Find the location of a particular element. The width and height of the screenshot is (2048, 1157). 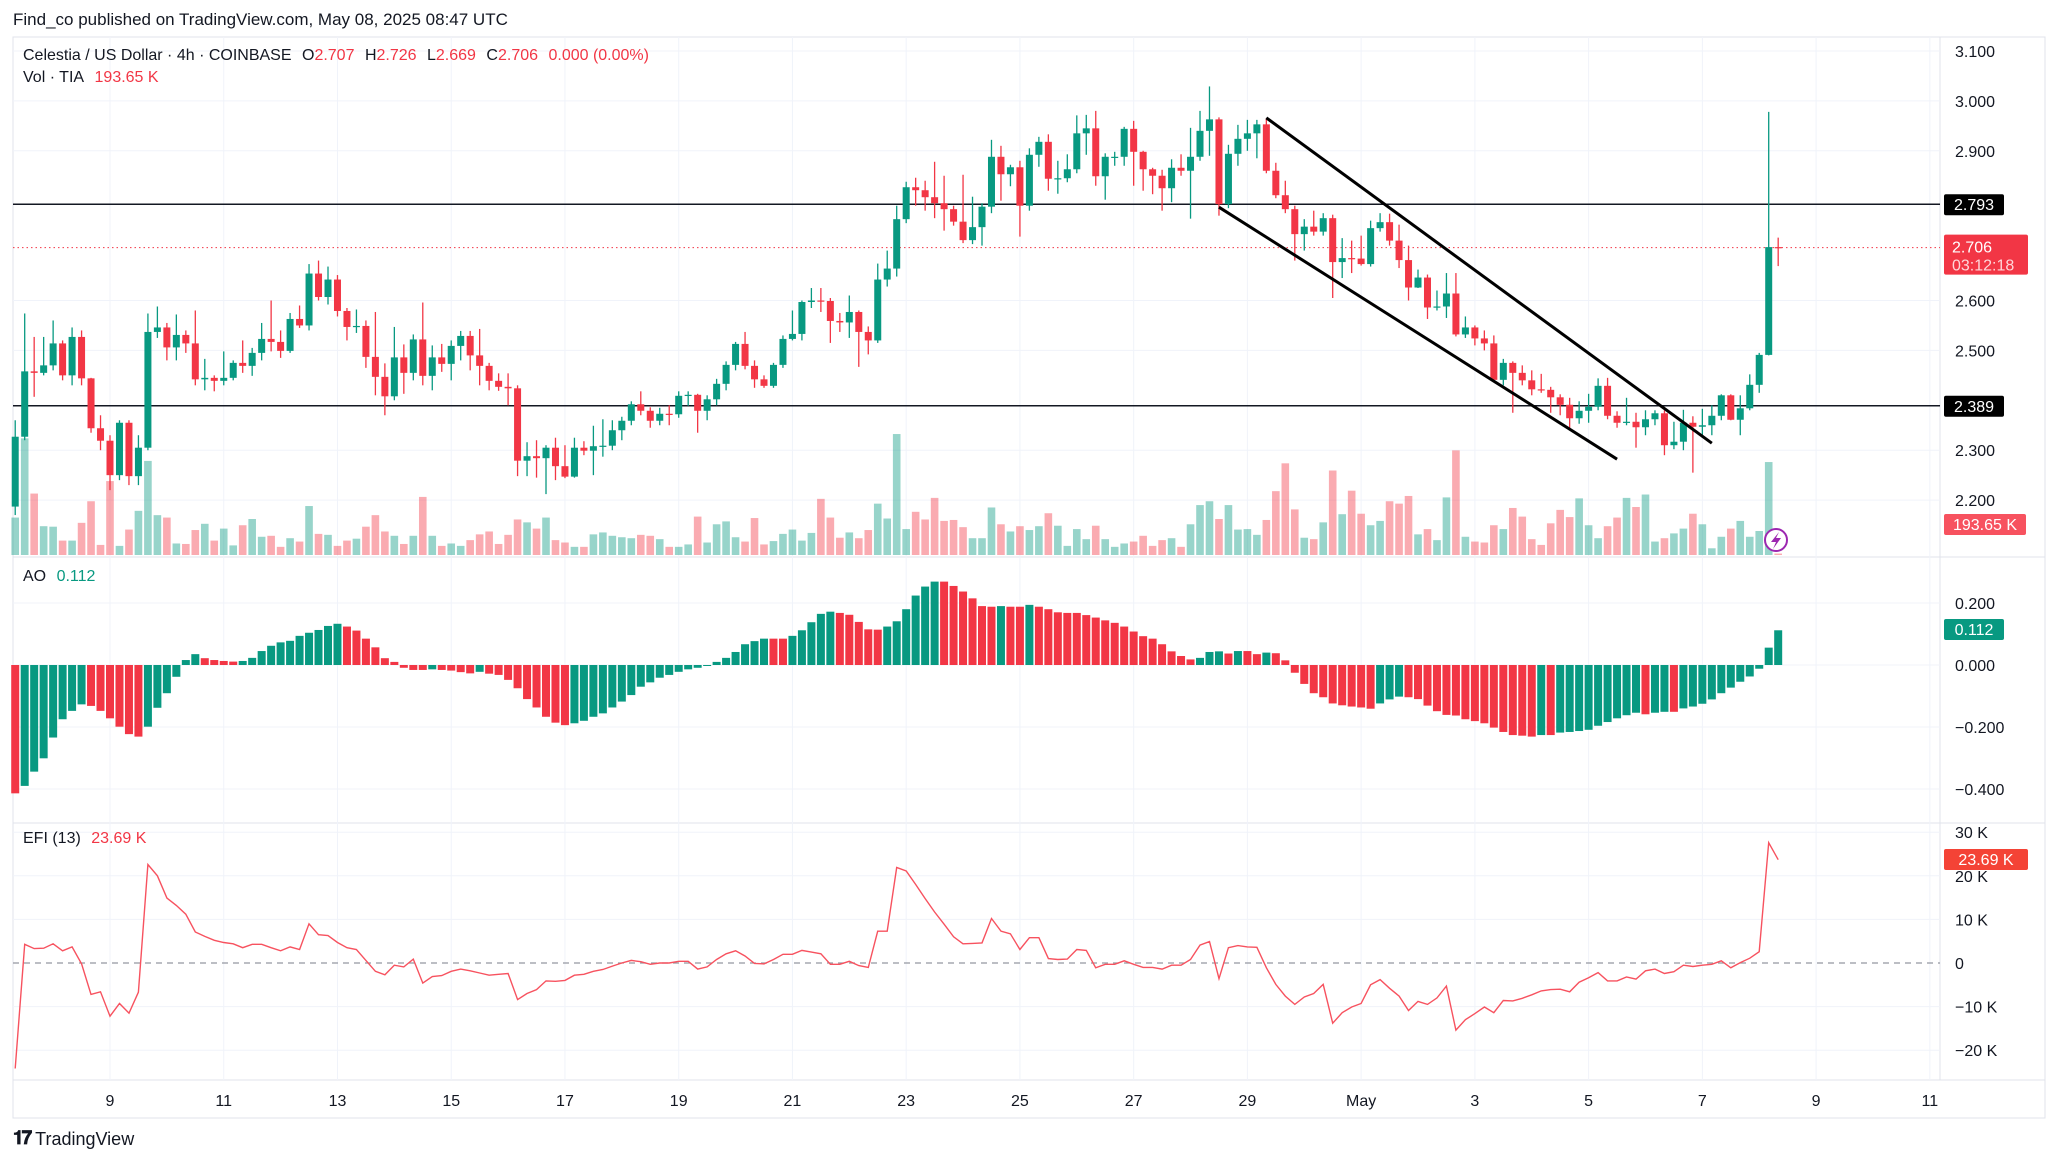

volume-label: Vol · TIA is located at coordinates (54, 77).